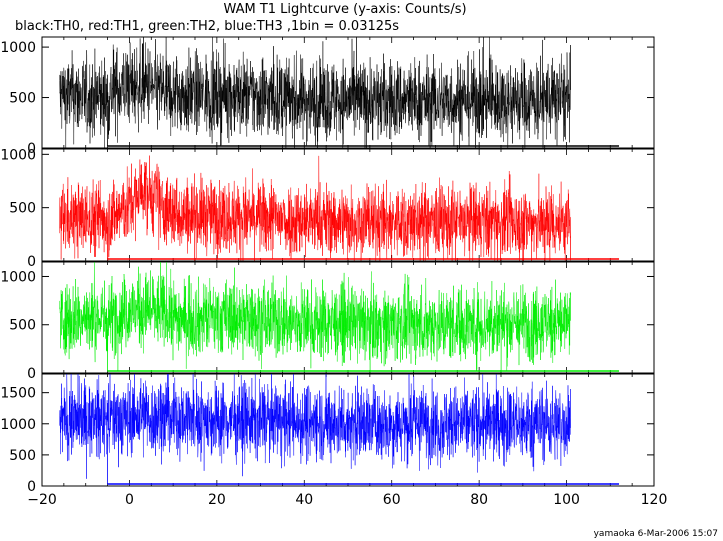  Describe the element at coordinates (315, 317) in the screenshot. I see `series-th2-line` at that location.